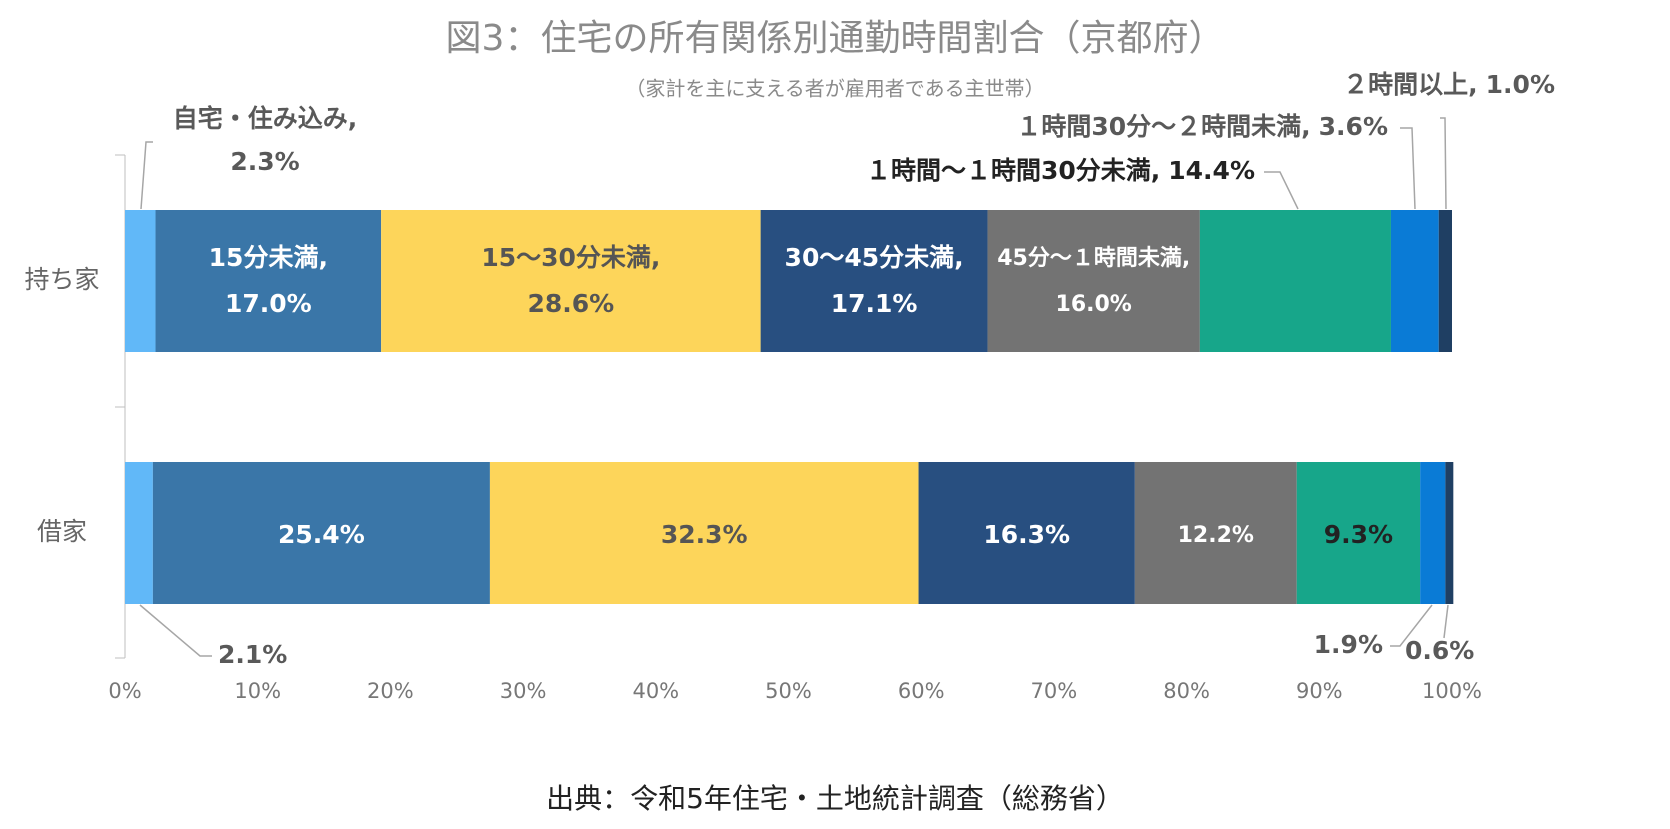 This screenshot has height=829, width=1670. I want to click on data-label: 16.3%, so click(1026, 534).